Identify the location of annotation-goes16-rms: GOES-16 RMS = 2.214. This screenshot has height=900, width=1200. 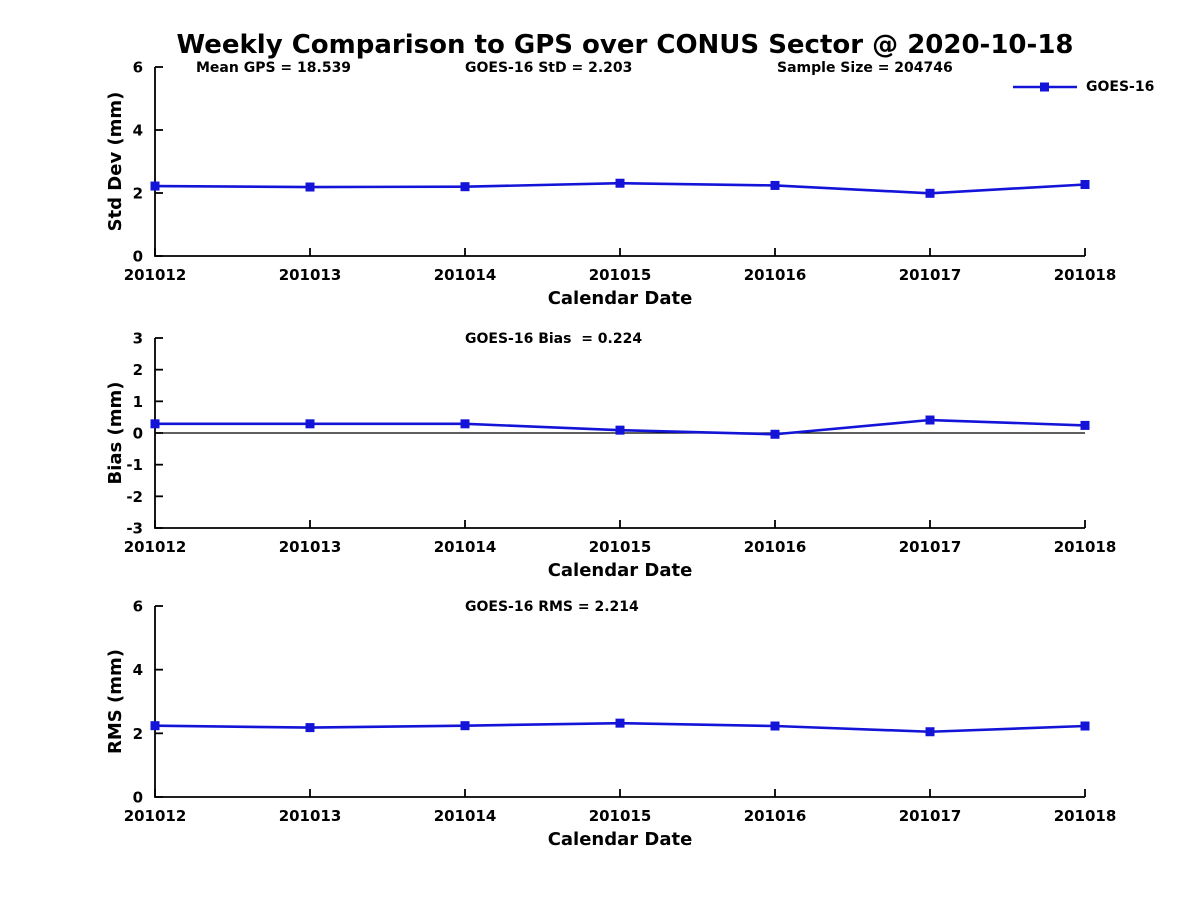
(552, 607).